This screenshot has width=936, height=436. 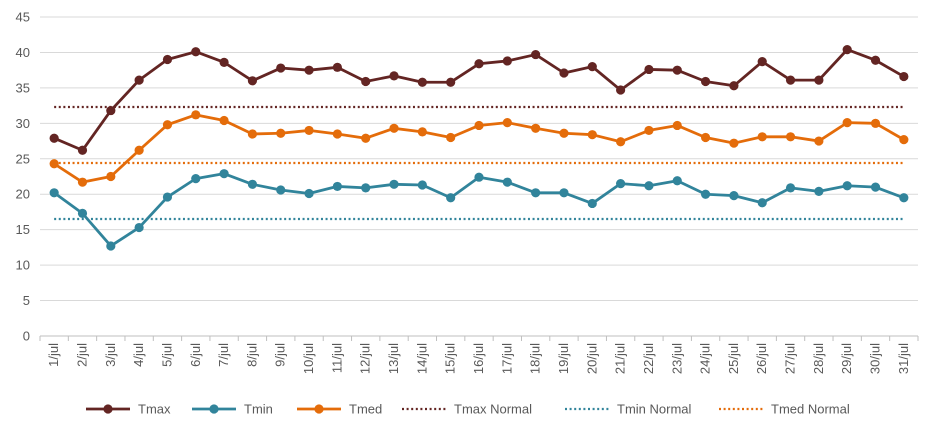 I want to click on legend-label: Tmed, so click(x=365, y=409).